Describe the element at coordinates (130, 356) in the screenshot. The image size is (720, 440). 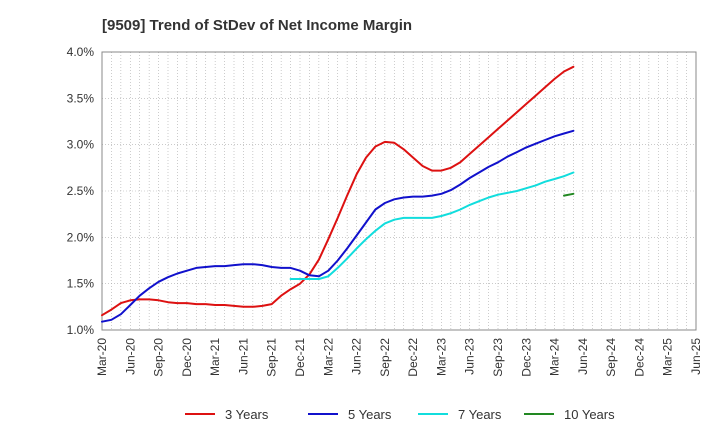
I see `x-tick-label: Jun-20` at that location.